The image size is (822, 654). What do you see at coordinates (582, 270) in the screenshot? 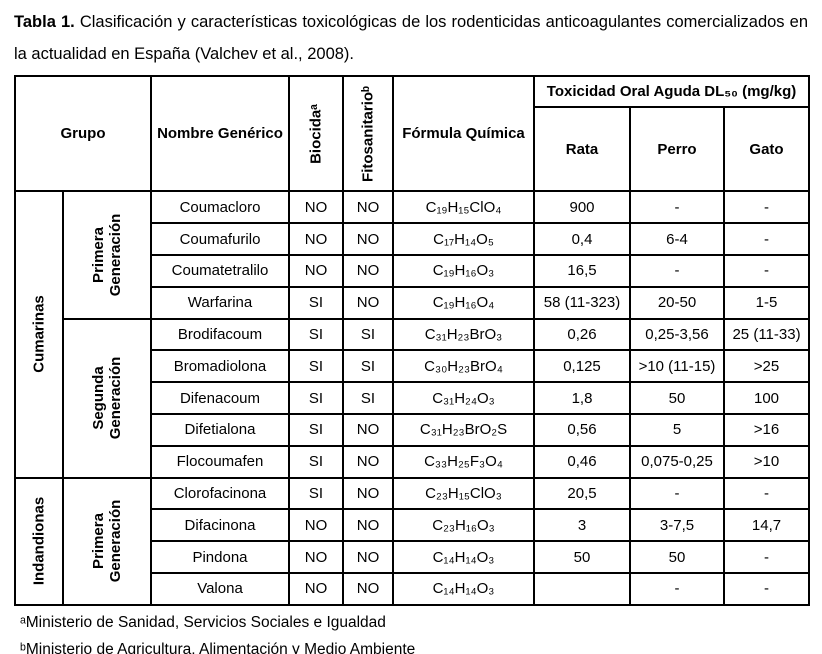
I see `cell-rata: 16,5` at bounding box center [582, 270].